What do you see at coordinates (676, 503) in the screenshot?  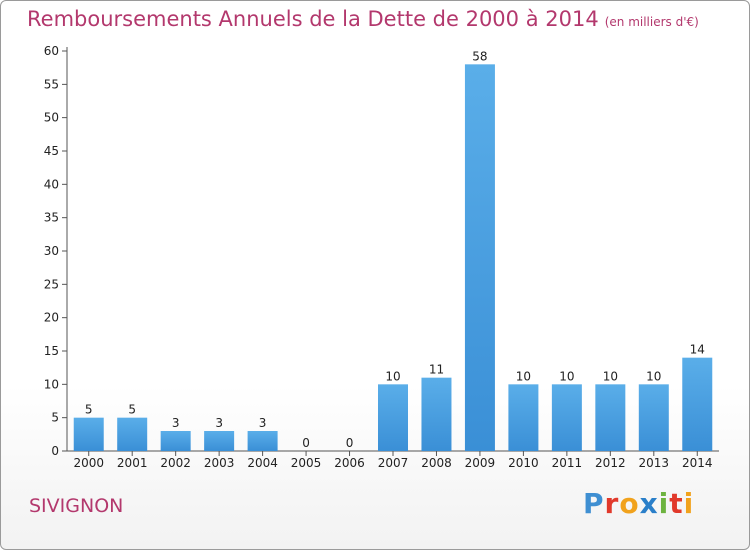 I see `logo-letter: t` at bounding box center [676, 503].